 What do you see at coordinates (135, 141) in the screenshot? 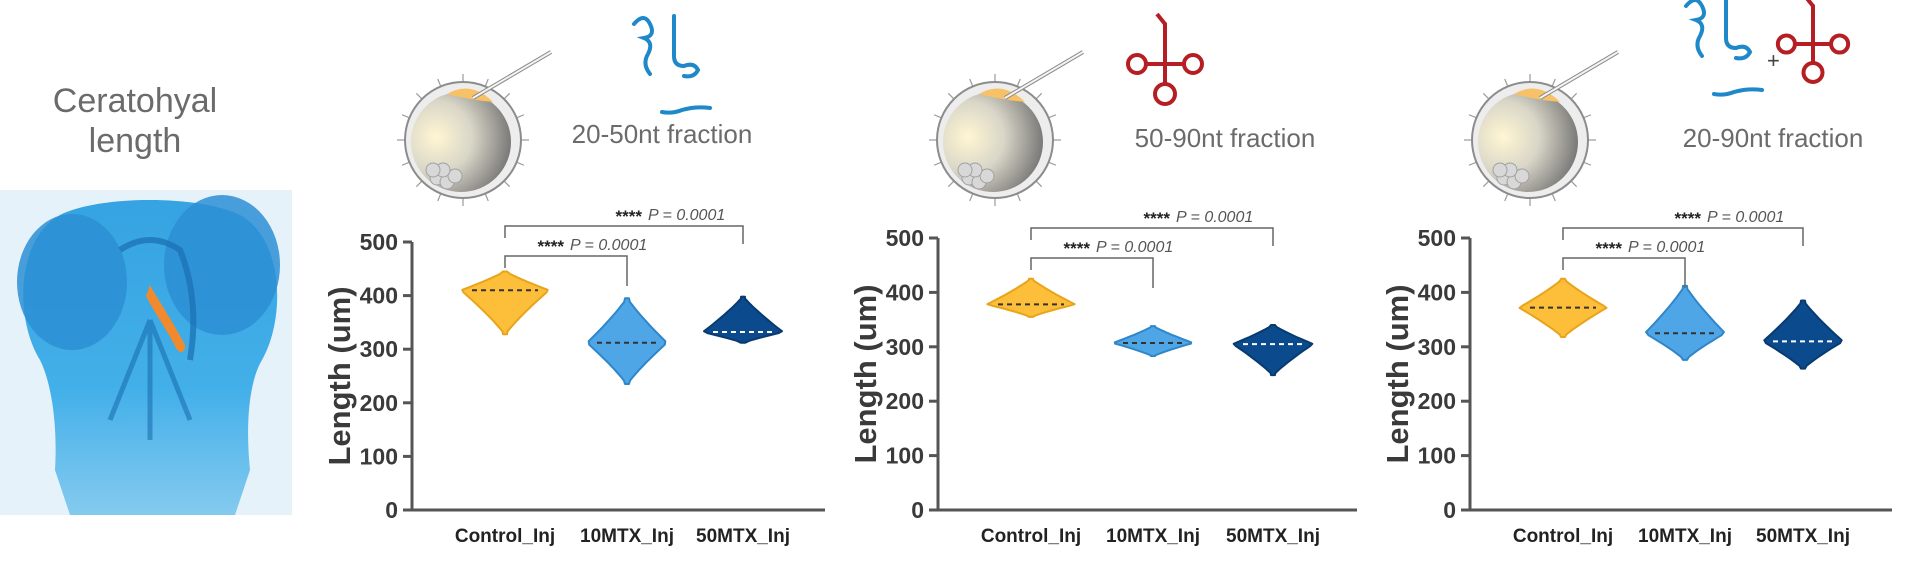
I see `panel-title-line2: length` at bounding box center [135, 141].